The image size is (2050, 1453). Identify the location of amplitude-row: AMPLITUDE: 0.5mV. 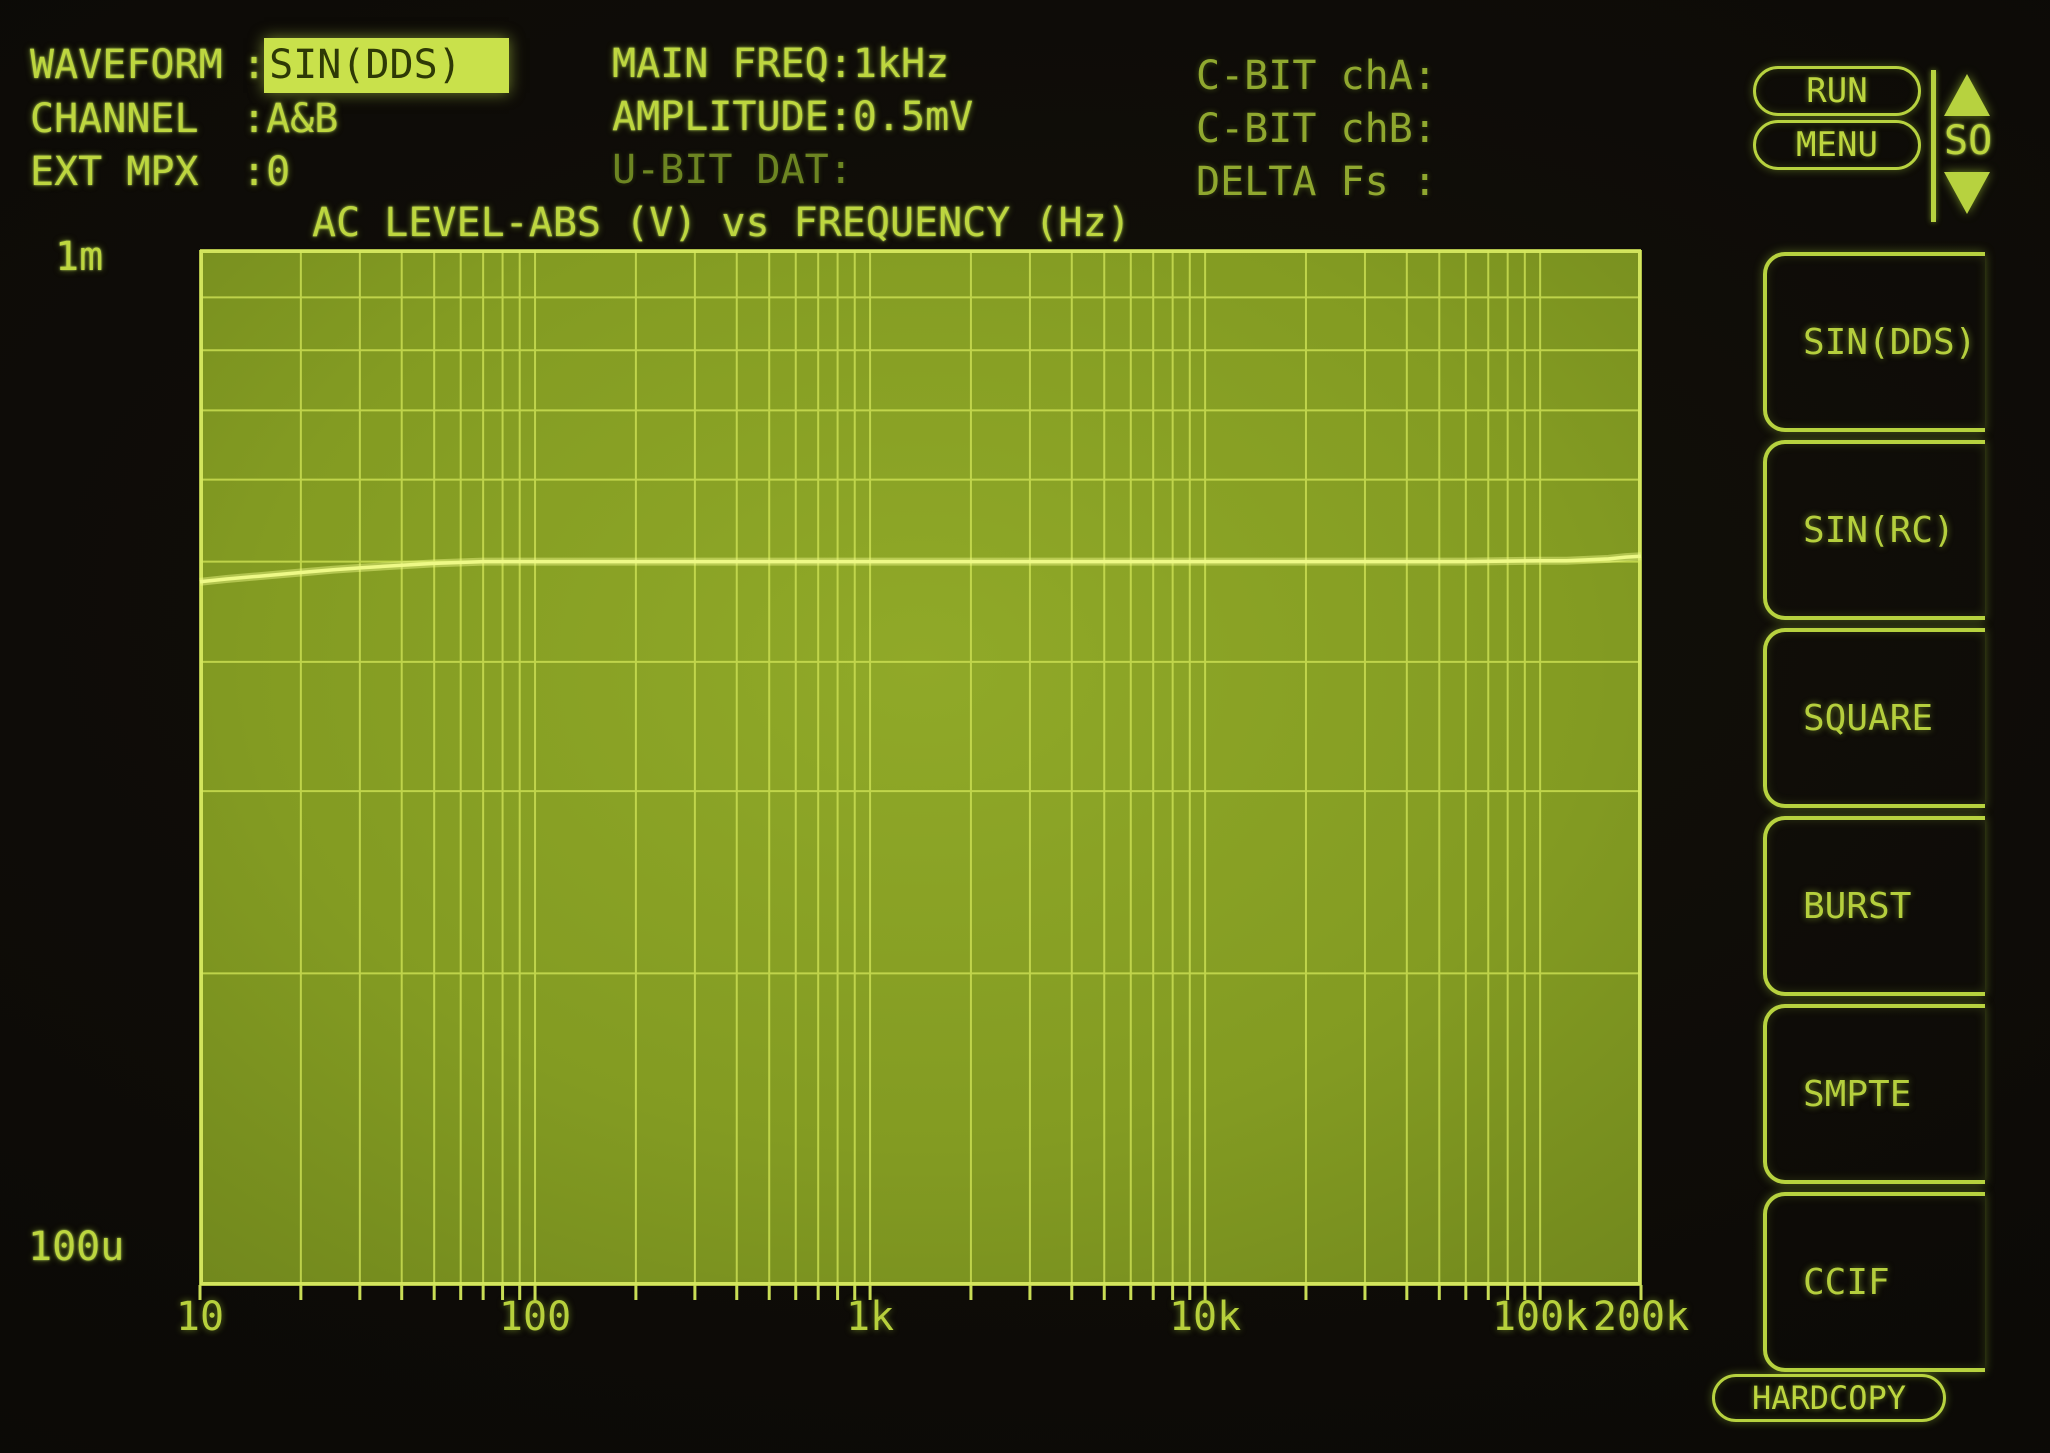
(792, 117).